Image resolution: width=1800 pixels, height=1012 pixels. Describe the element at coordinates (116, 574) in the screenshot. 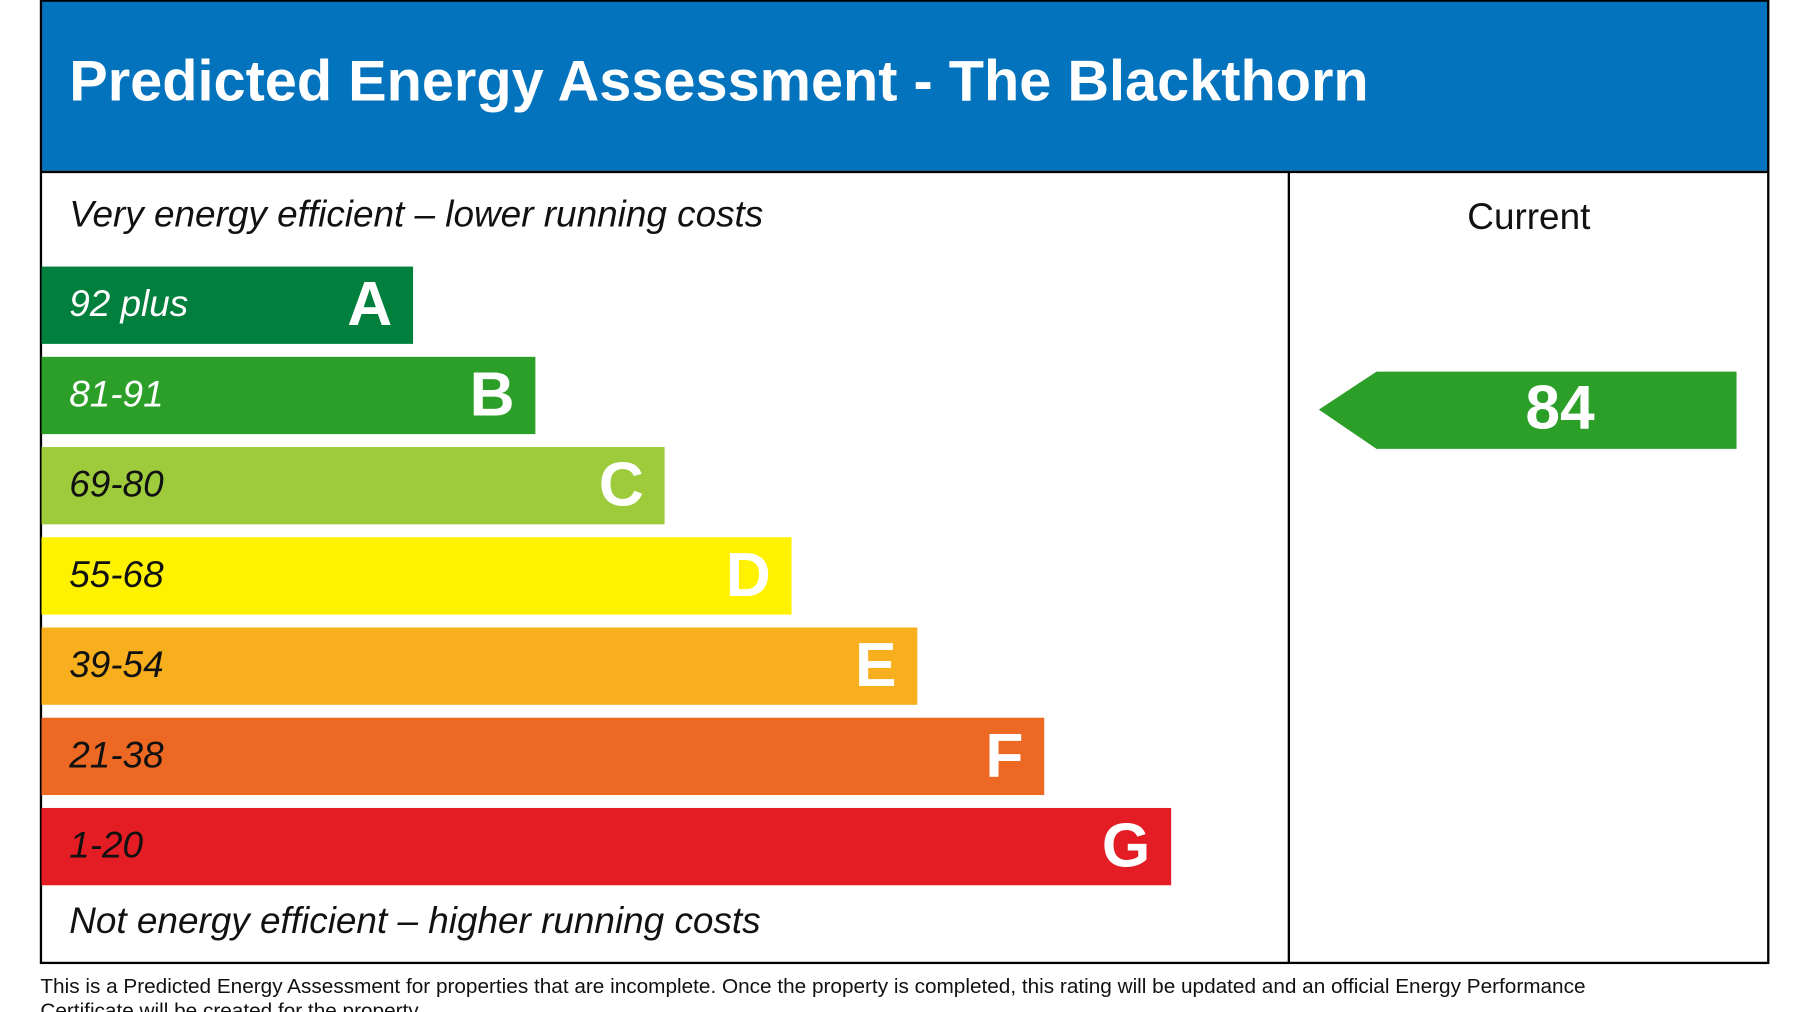

I see `band-range: 55-68` at that location.